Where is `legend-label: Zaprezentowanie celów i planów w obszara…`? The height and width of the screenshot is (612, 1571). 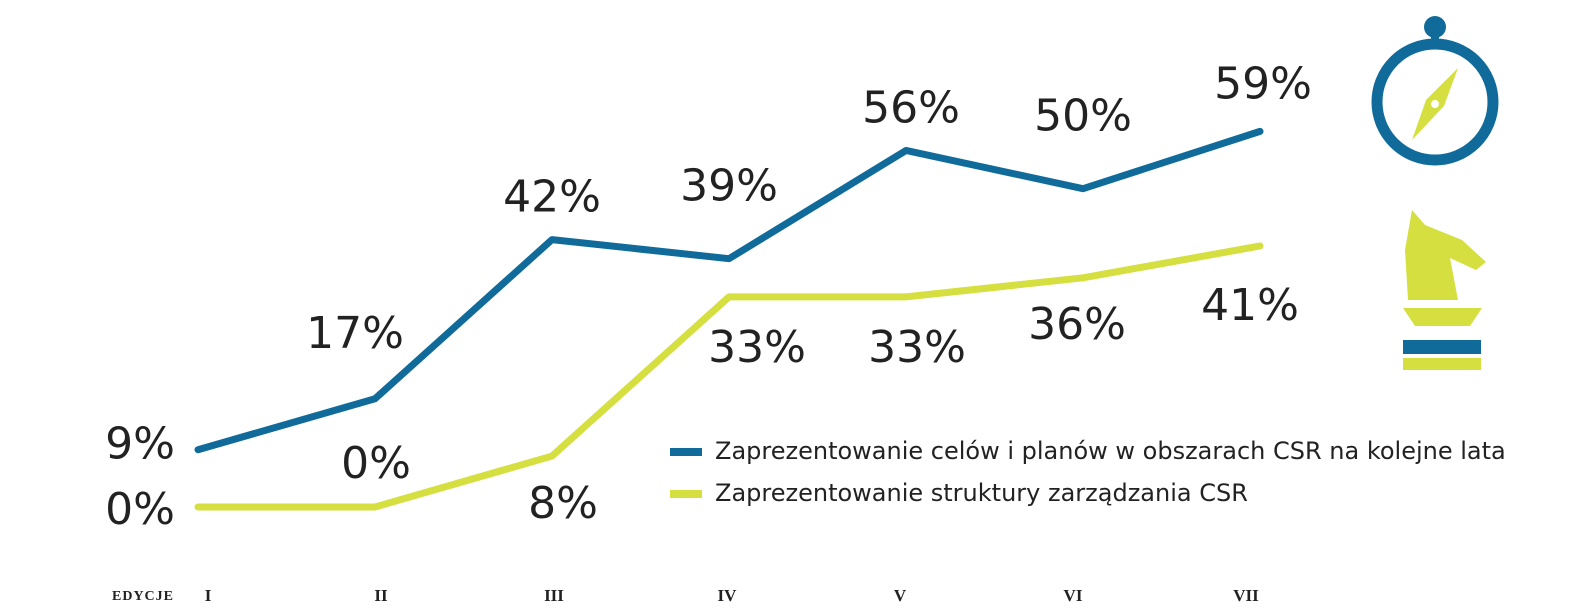
legend-label: Zaprezentowanie celów i planów w obszara… is located at coordinates (1110, 451).